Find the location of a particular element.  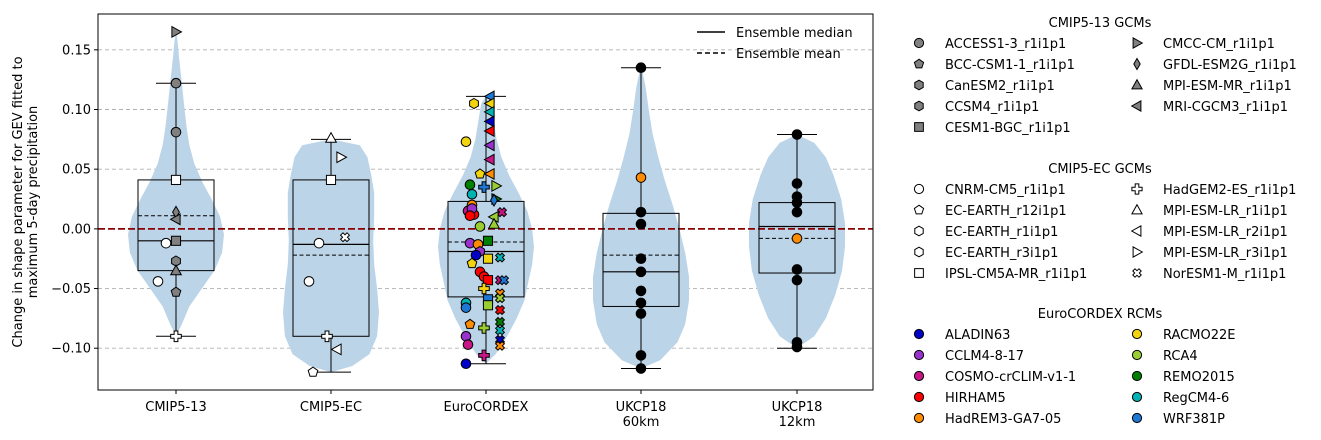

legend-label: ACCESS1-3_r1i1p1 is located at coordinates (1005, 44).